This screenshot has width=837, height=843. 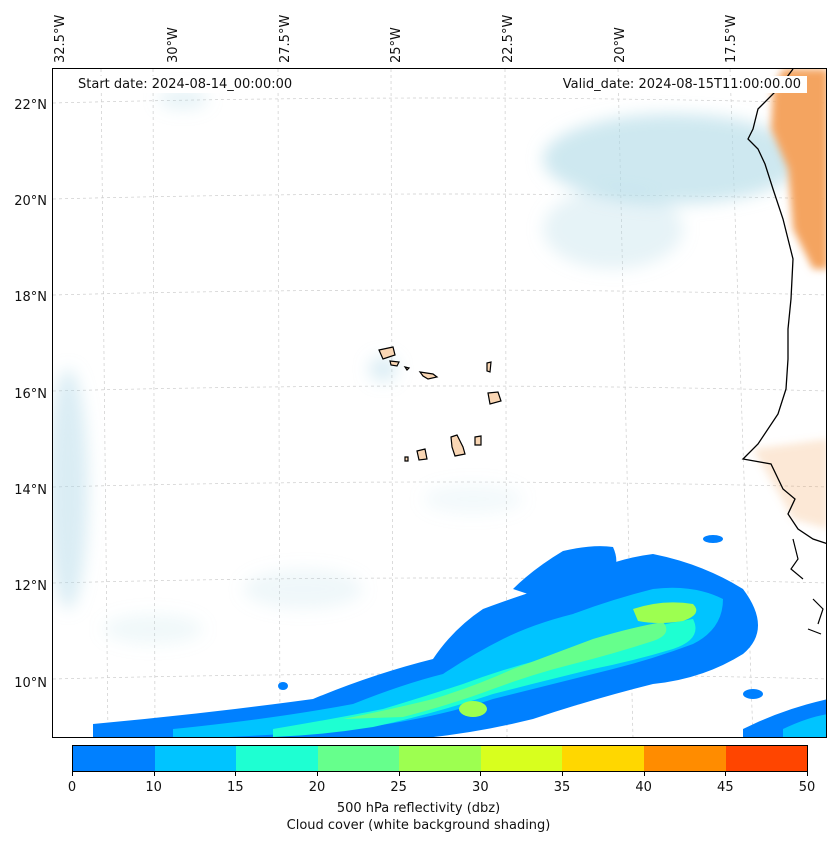 What do you see at coordinates (713, 539) in the screenshot?
I see `reflectivity-cell-b` at bounding box center [713, 539].